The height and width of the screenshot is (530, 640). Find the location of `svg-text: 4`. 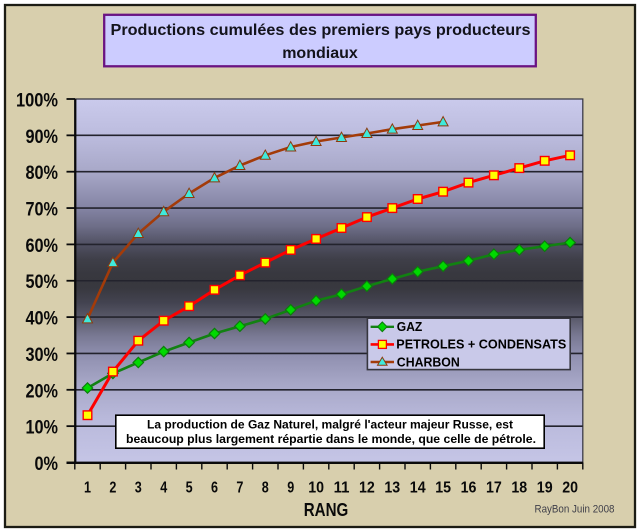

svg-text: 4 is located at coordinates (163, 488).